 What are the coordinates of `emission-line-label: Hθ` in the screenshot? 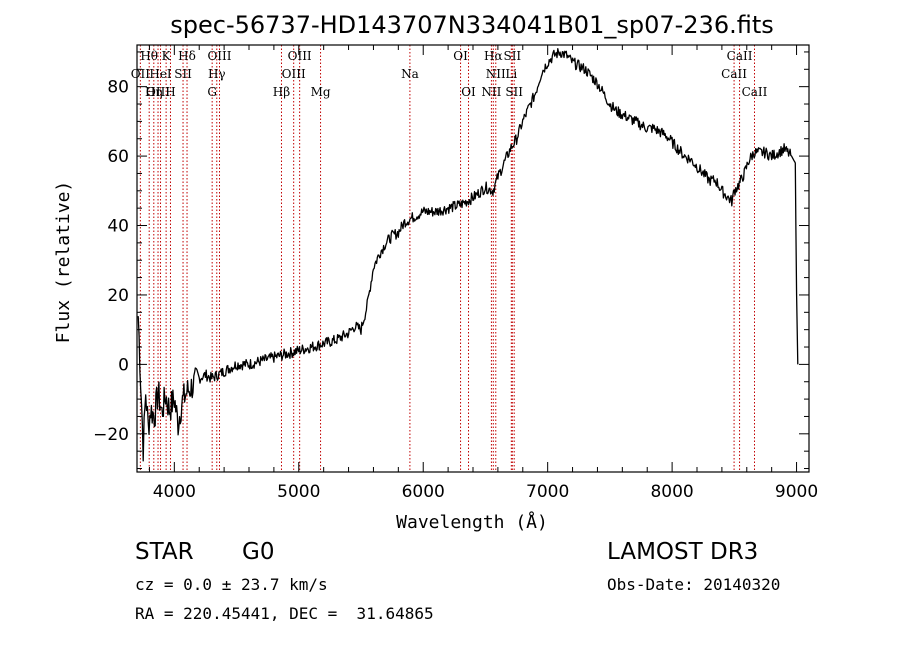 It's located at (149, 56).